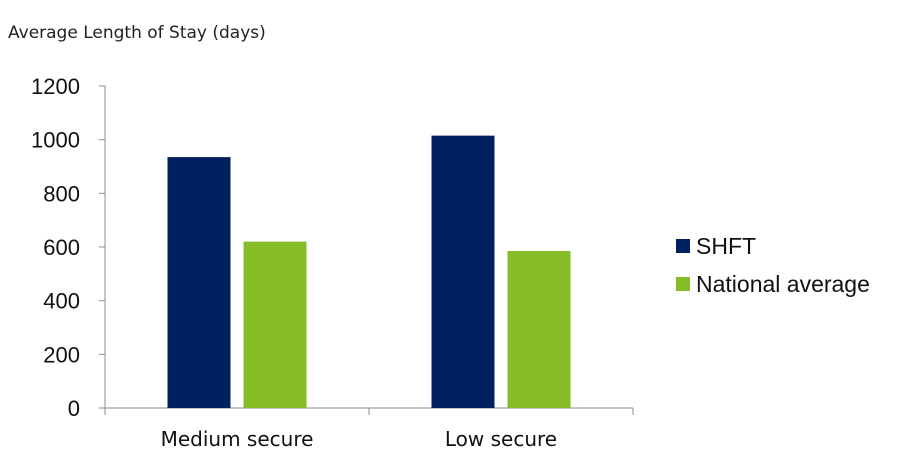 The width and height of the screenshot is (923, 454). Describe the element at coordinates (773, 265) in the screenshot. I see `legend: SHFT National average` at that location.